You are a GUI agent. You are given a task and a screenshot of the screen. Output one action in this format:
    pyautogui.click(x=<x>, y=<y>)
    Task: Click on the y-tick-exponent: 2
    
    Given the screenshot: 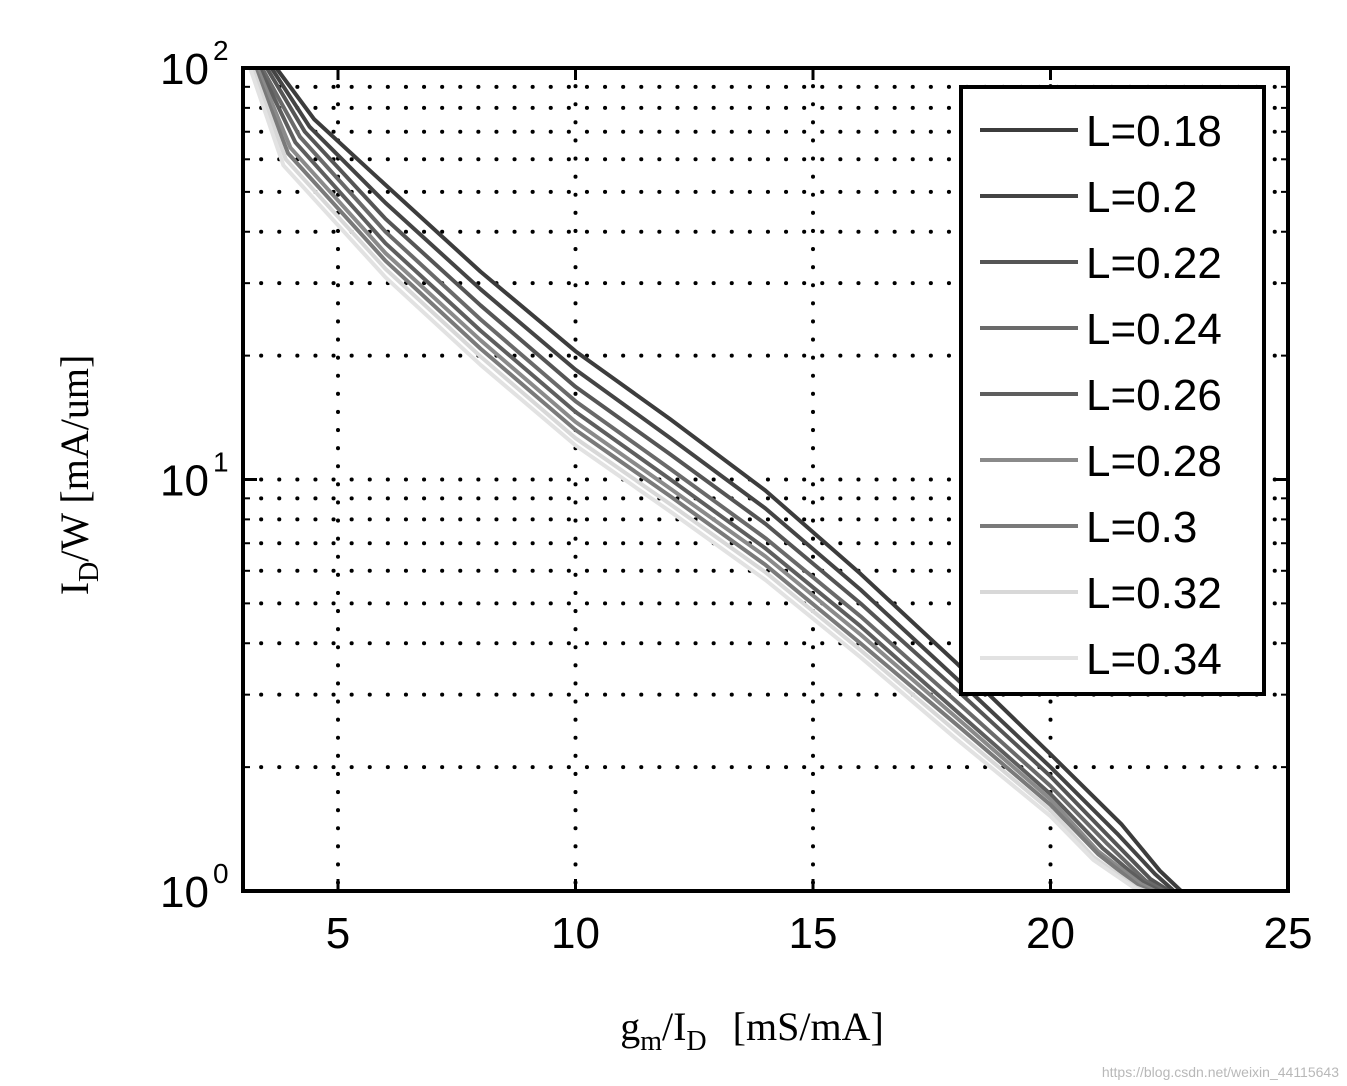 What is the action you would take?
    pyautogui.click(x=221, y=50)
    